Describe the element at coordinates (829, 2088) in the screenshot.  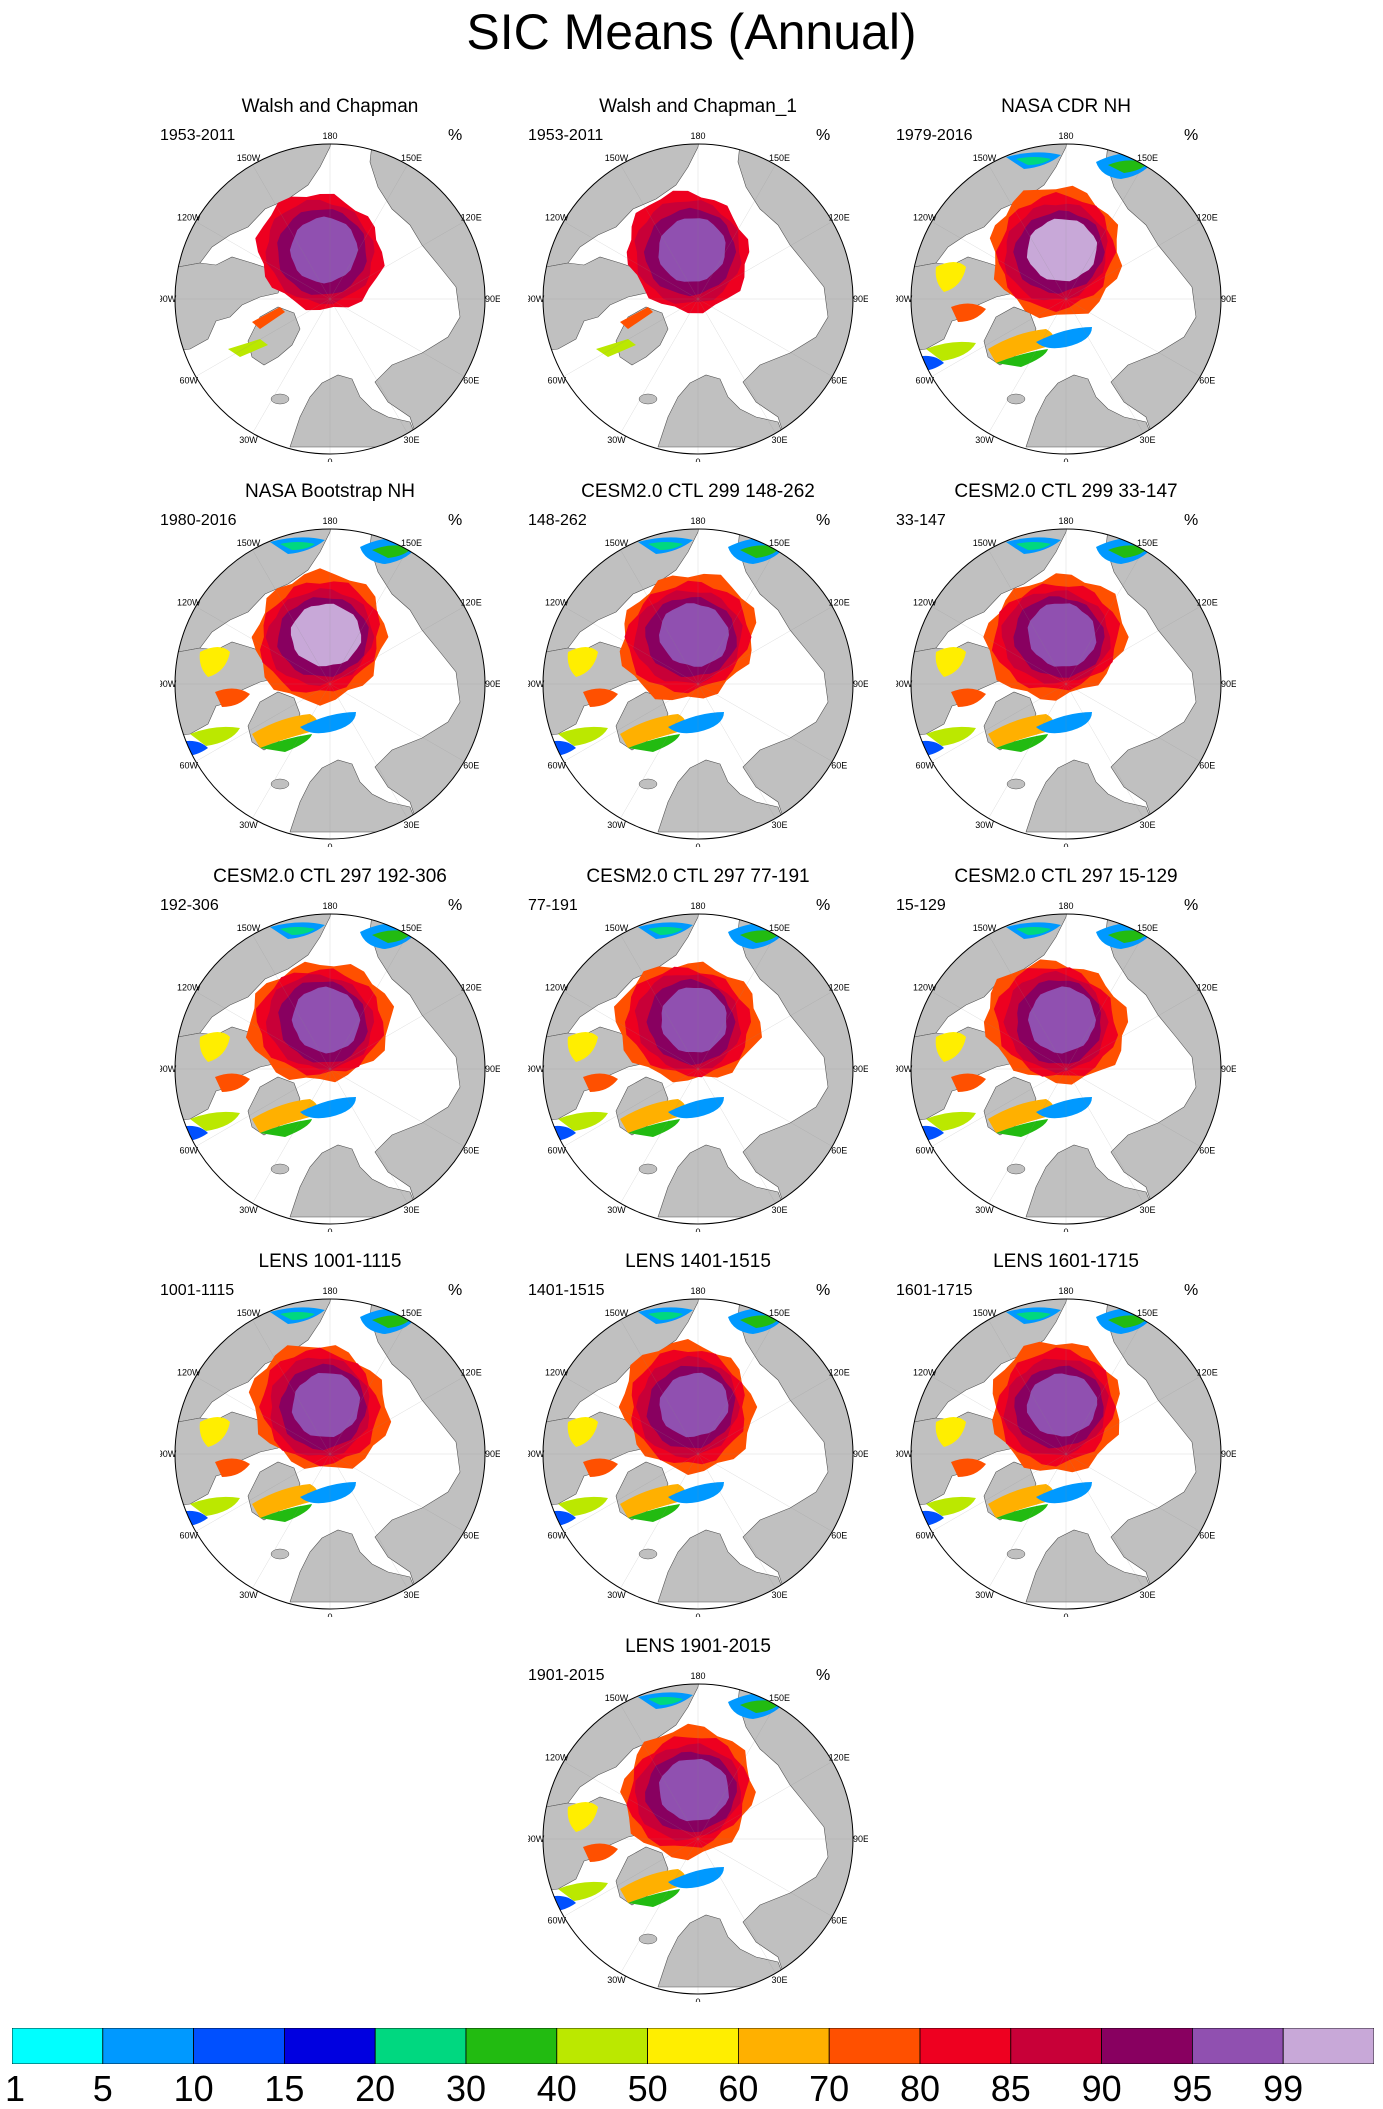
I see `colorbar-tick-label: 70` at that location.